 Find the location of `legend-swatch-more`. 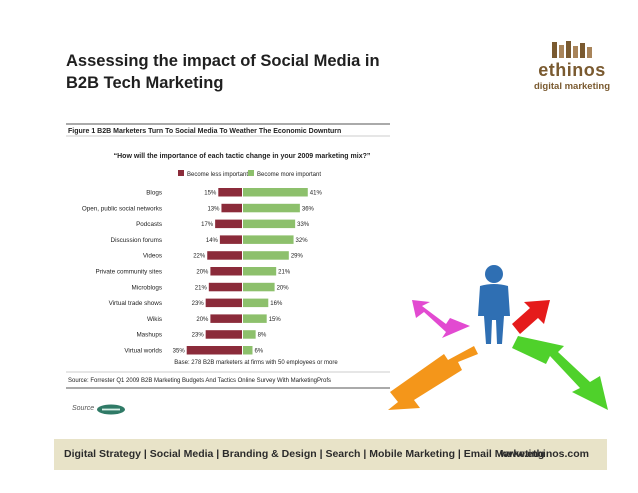

legend-swatch-more is located at coordinates (251, 173).